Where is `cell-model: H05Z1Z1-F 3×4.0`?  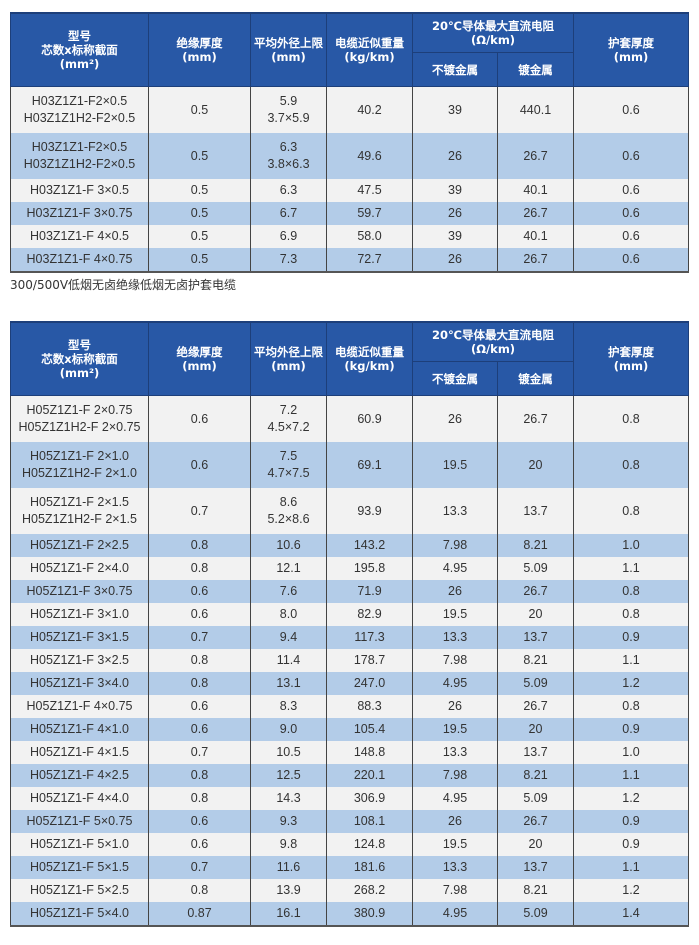 cell-model: H05Z1Z1-F 3×4.0 is located at coordinates (79, 683).